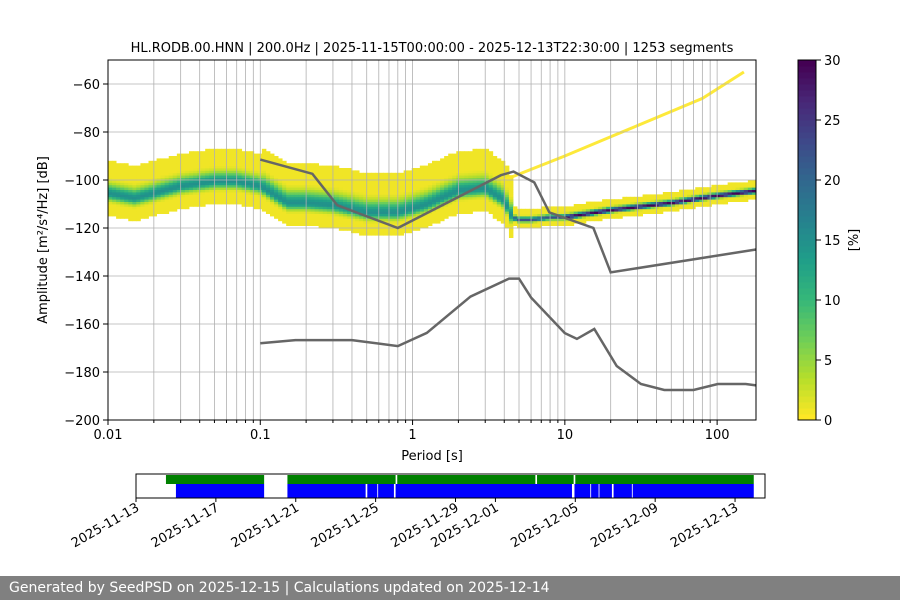  I want to click on colorbar-tick-label: 25, so click(832, 121).